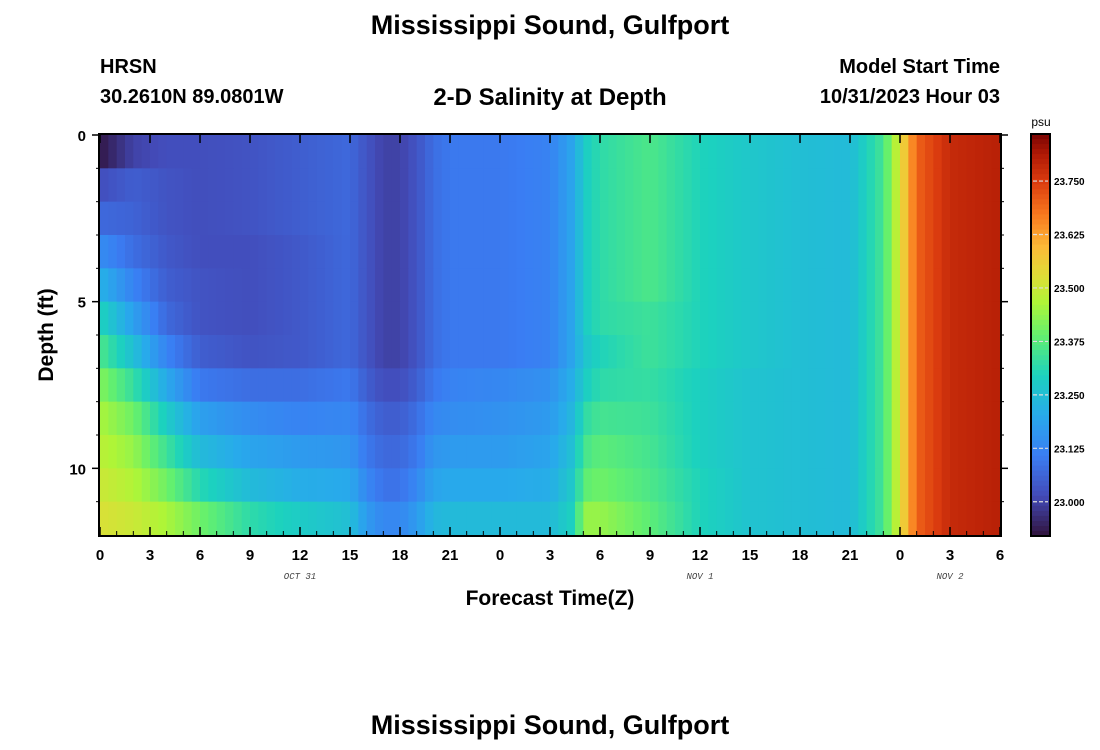  What do you see at coordinates (128, 67) in the screenshot?
I see `station-id: HRSN` at bounding box center [128, 67].